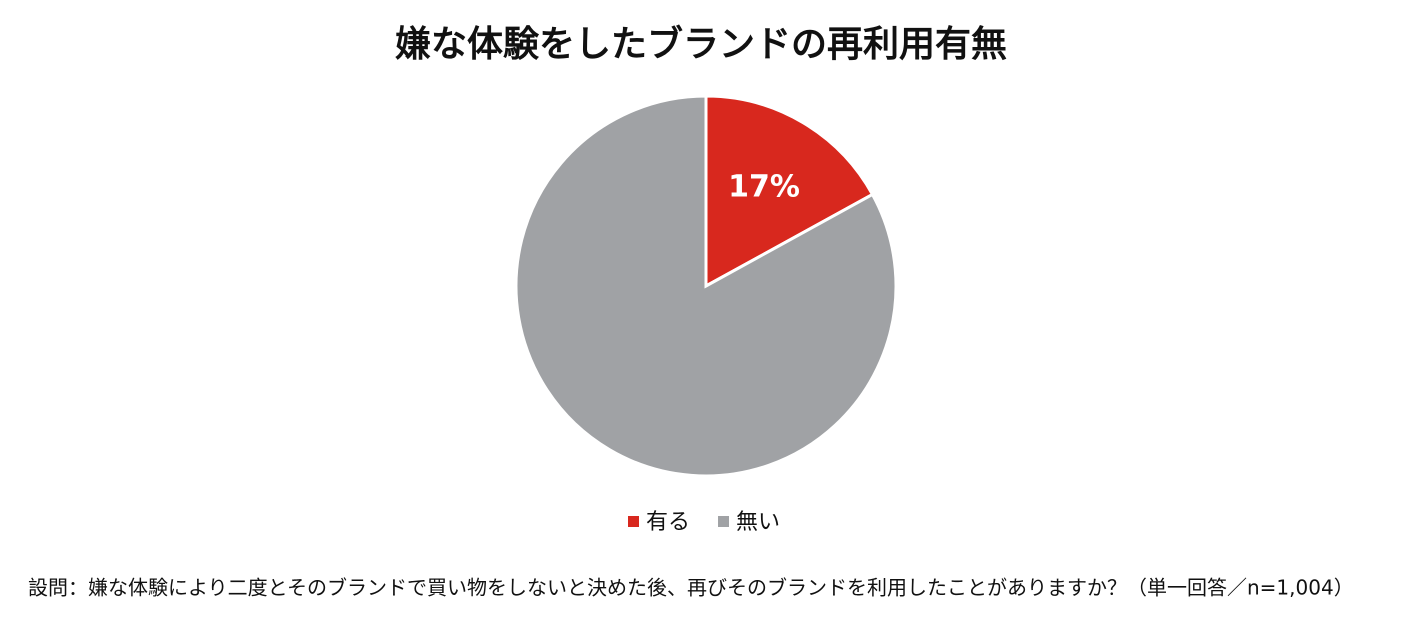 Image resolution: width=1402 pixels, height=626 pixels. I want to click on pie-slice, so click(789, 191).